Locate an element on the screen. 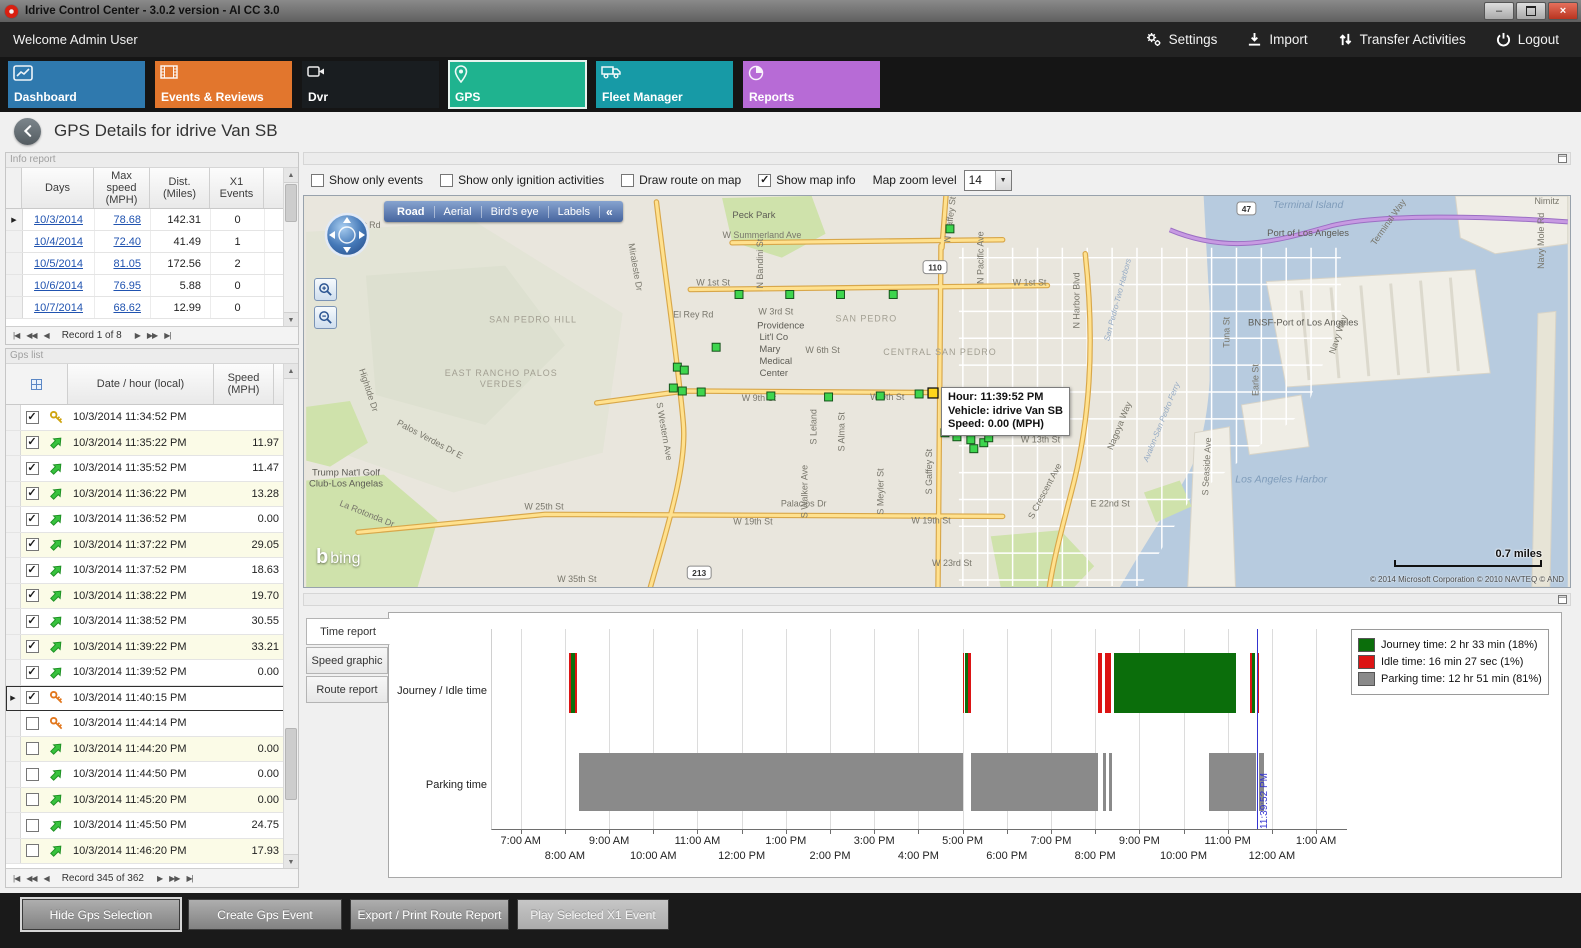 This screenshot has width=1581, height=948. selected-gps-marker is located at coordinates (933, 393).